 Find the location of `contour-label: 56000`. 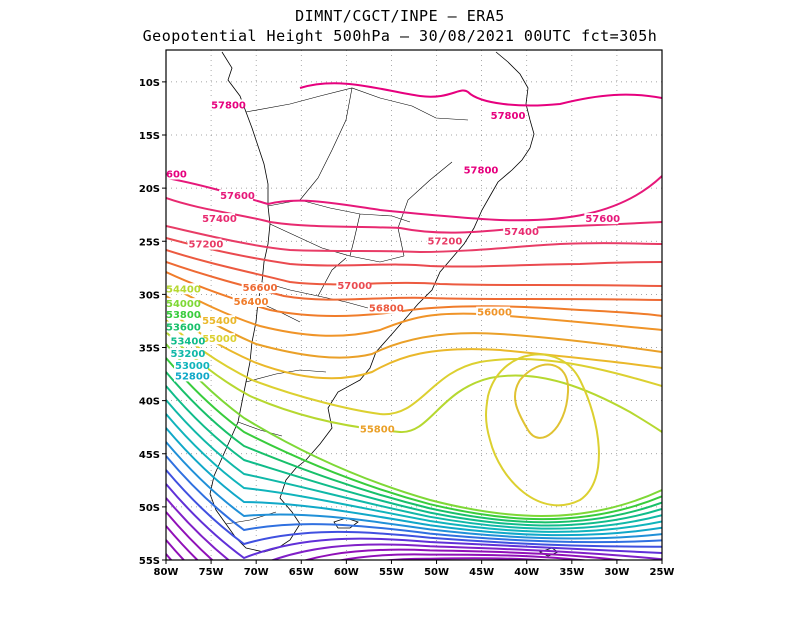

contour-label: 56000 is located at coordinates (494, 313).